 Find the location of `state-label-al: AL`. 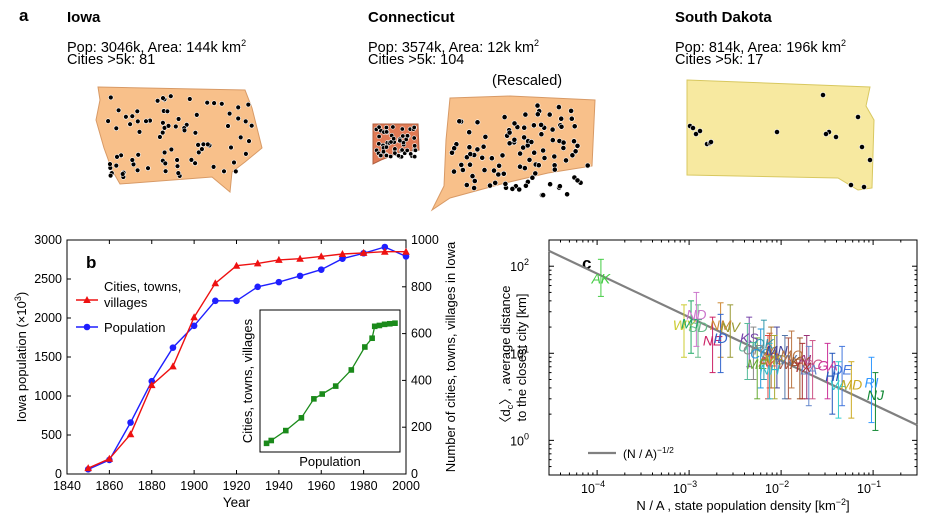

state-label-al: AL is located at coordinates (806, 359).